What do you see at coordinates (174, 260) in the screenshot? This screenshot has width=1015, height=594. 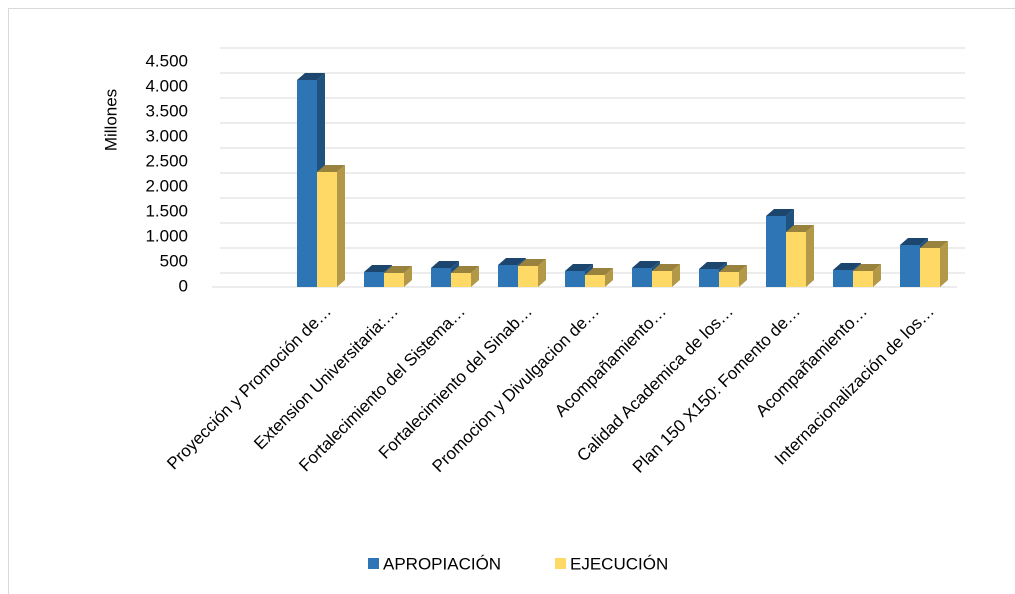 I see `y-tick-label: 500` at bounding box center [174, 260].